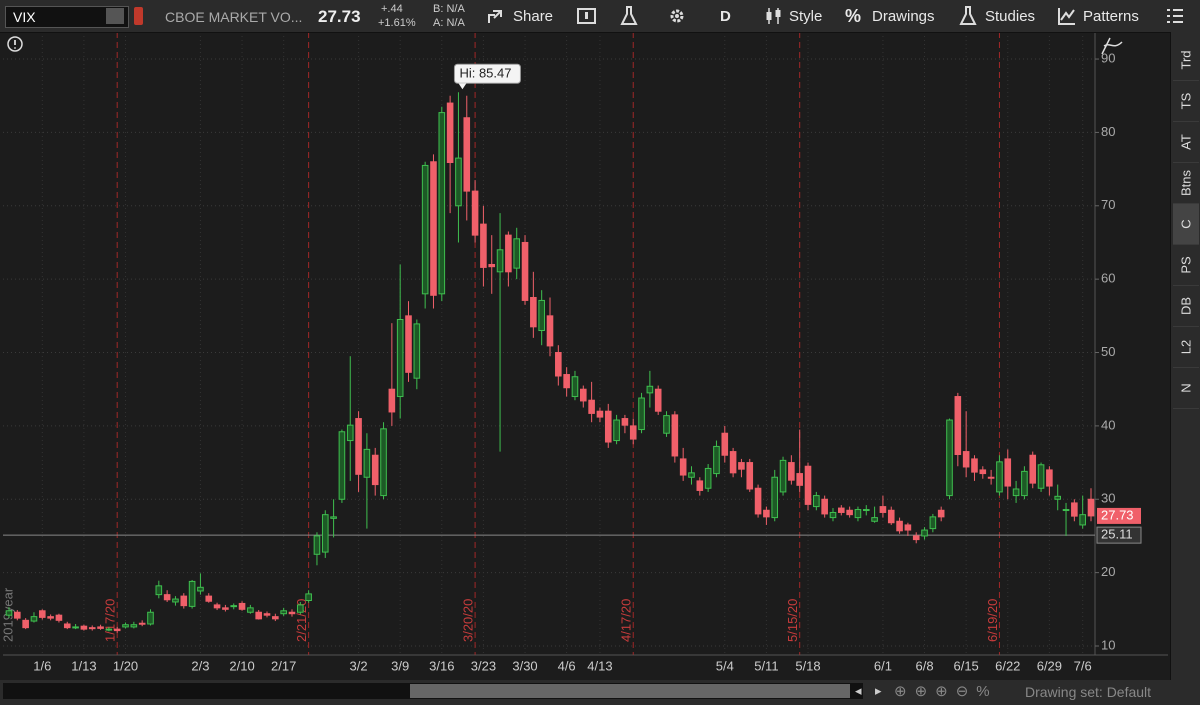 This screenshot has width=1200, height=705. What do you see at coordinates (1083, 665) in the screenshot?
I see `x-tick-label: 7/6` at bounding box center [1083, 665].